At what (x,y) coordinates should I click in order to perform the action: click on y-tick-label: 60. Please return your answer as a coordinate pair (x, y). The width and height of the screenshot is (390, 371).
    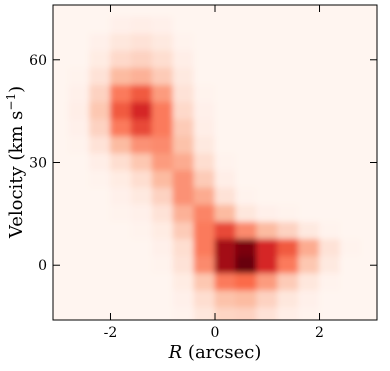
    Looking at the image, I should click on (38, 61).